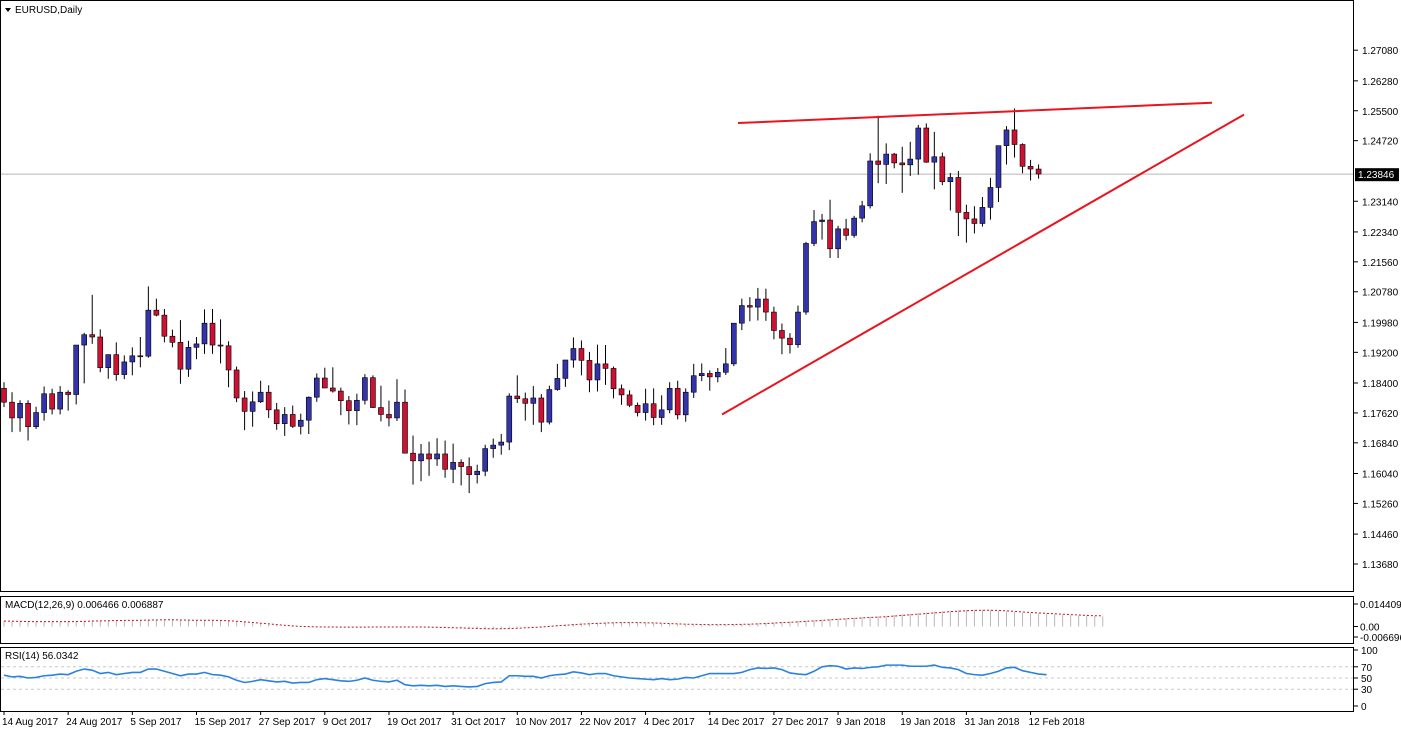 The width and height of the screenshot is (1401, 738). What do you see at coordinates (1370, 628) in the screenshot?
I see `macd-tick-label: 0.00` at bounding box center [1370, 628].